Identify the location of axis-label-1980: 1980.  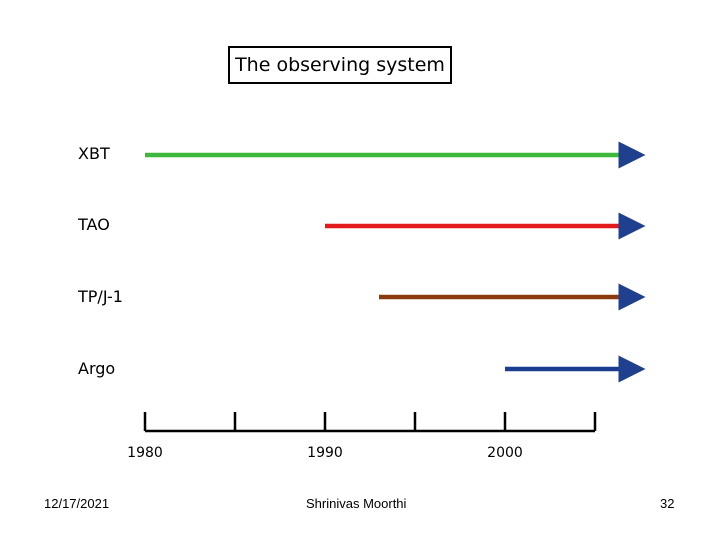
(145, 453).